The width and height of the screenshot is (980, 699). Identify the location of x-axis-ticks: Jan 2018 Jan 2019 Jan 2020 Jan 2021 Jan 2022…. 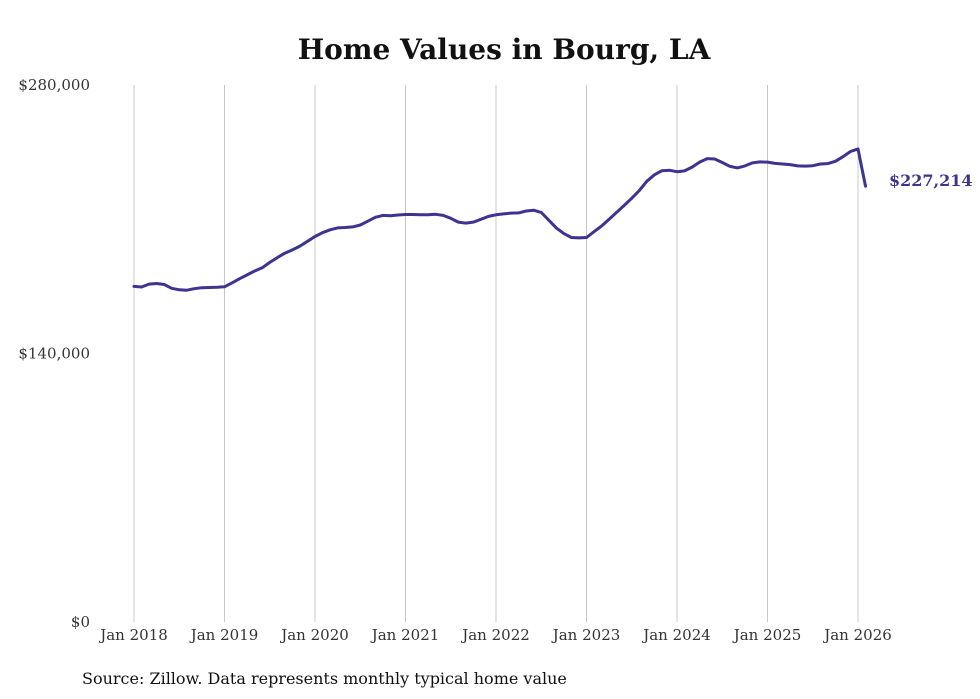
(495, 635).